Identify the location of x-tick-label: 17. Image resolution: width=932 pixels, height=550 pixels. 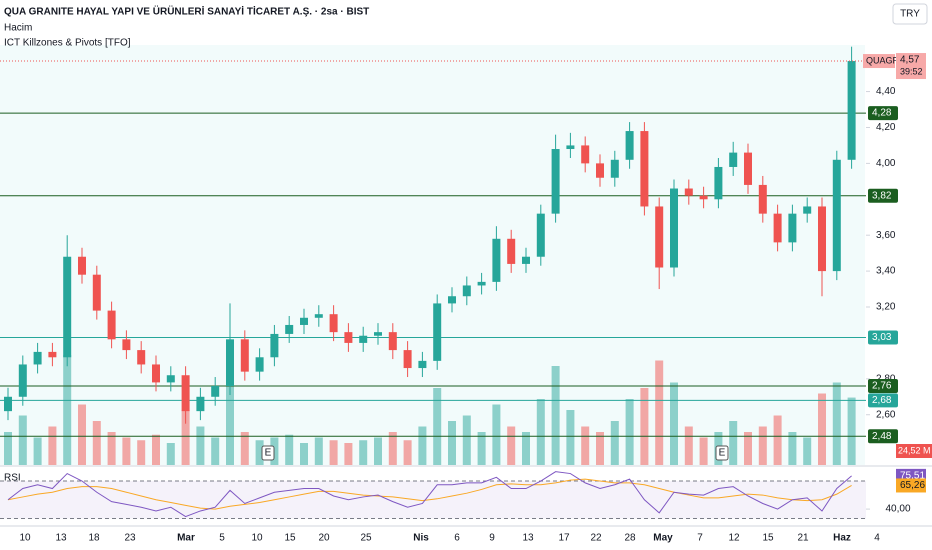
(564, 538).